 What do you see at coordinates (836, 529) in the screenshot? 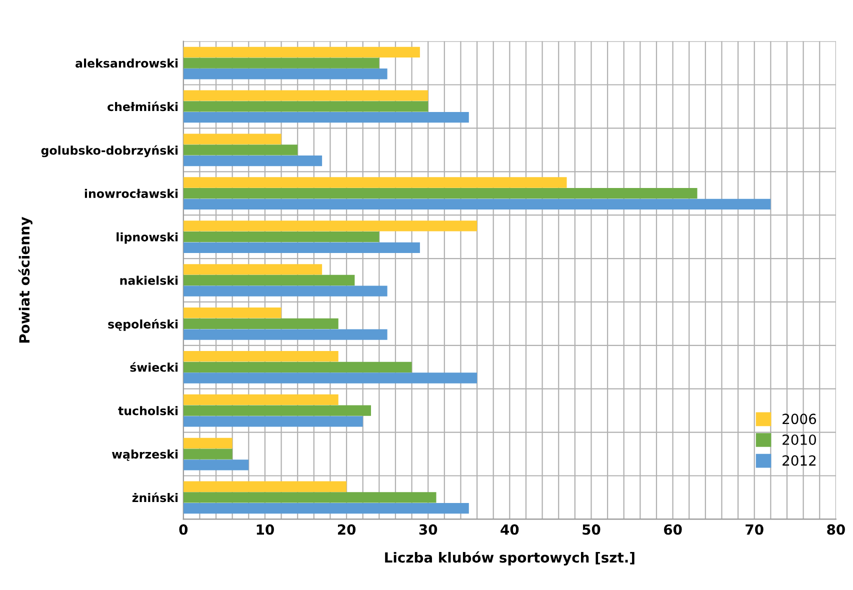
I see `x-tick-label: 80` at bounding box center [836, 529].